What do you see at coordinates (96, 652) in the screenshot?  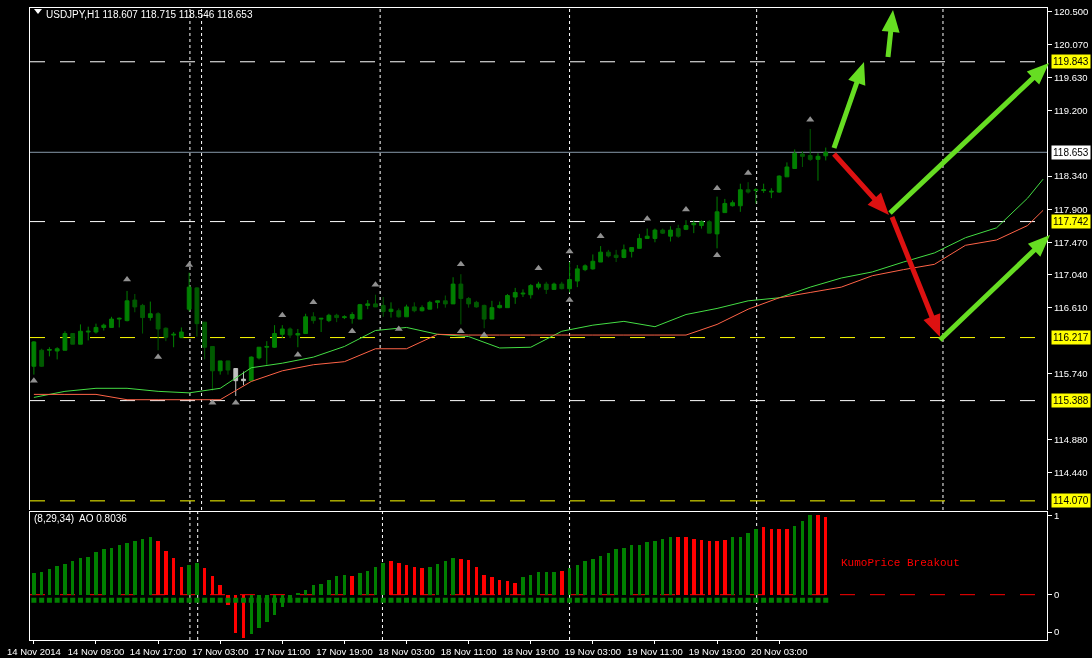 I see `x-tick-label: 14 Nov 09:00` at bounding box center [96, 652].